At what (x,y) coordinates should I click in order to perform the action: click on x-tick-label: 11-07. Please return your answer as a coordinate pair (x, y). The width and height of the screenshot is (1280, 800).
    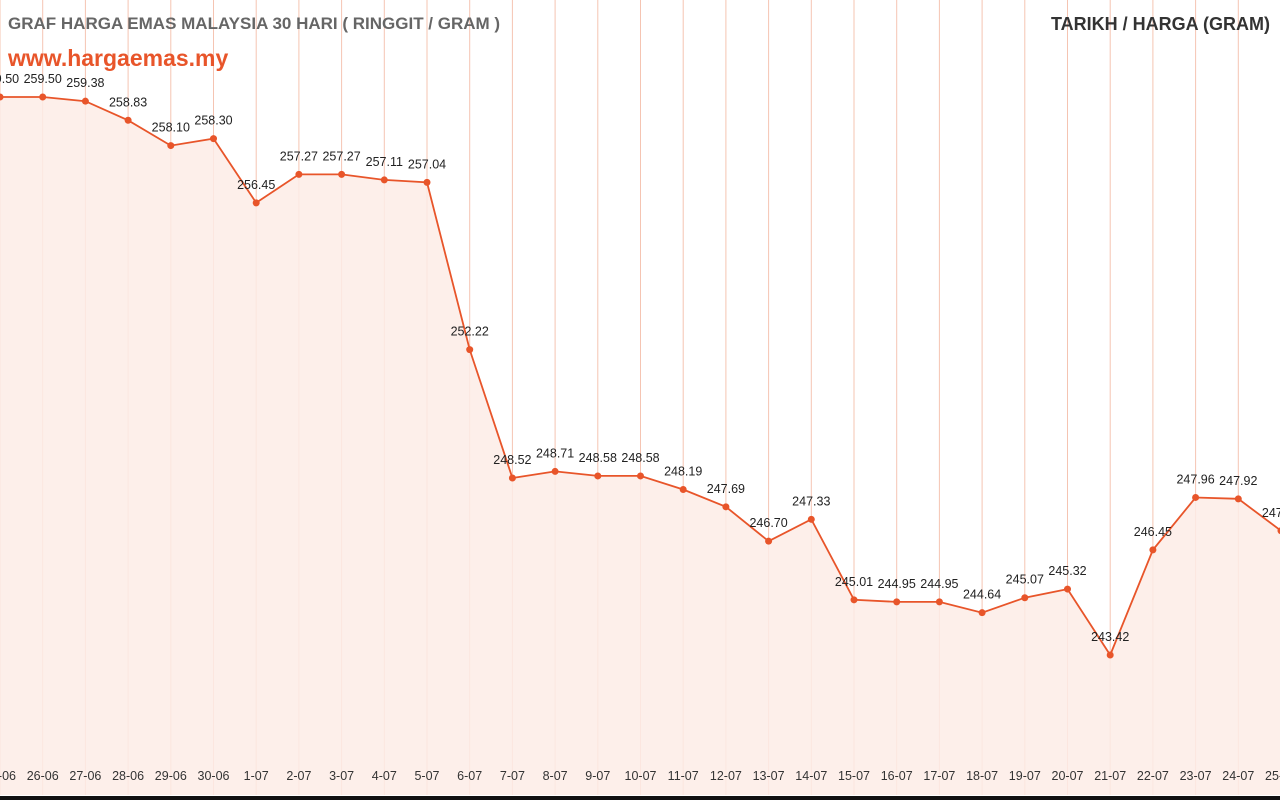
    Looking at the image, I should click on (683, 776).